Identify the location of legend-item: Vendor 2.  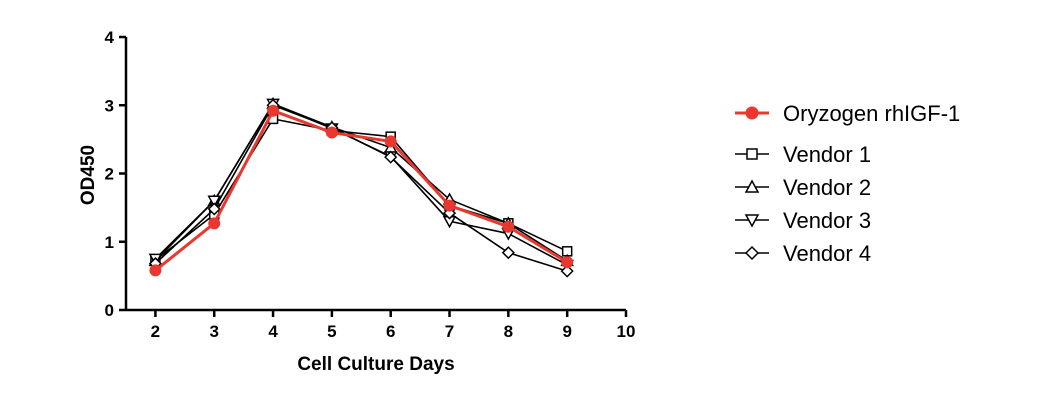
(803, 187).